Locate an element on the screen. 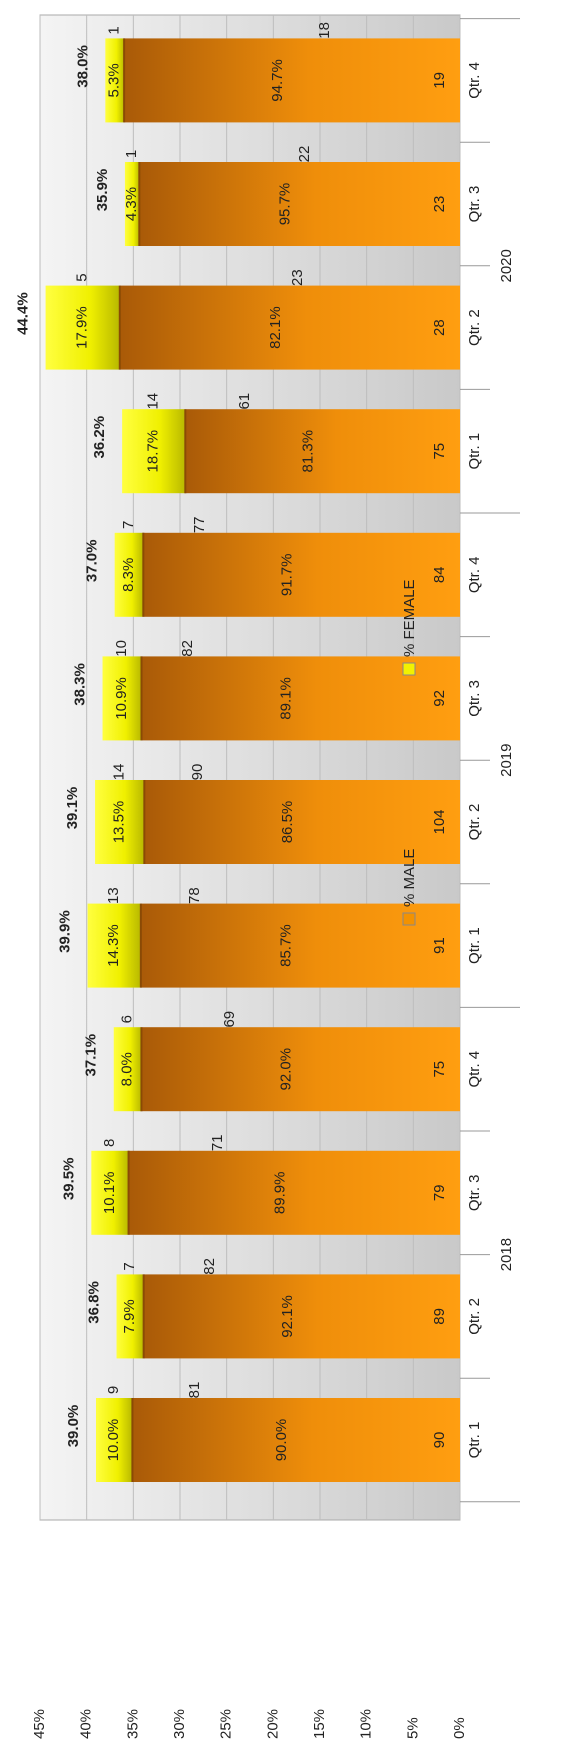 Image resolution: width=588 pixels, height=1745 pixels. total-label: 39.1% is located at coordinates (72, 808).